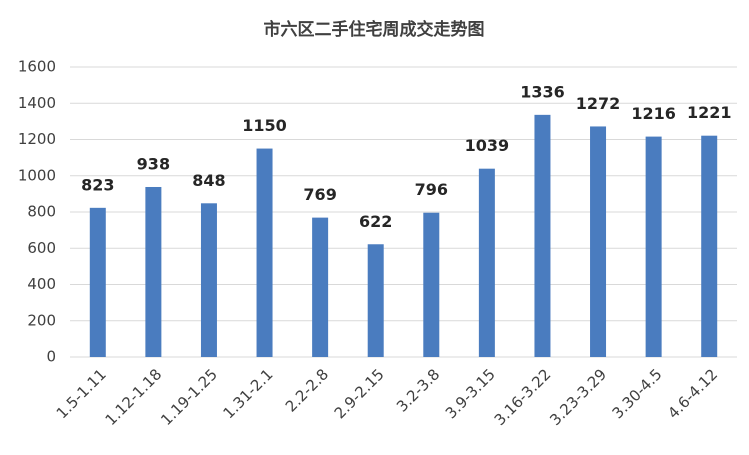 The image size is (749, 455). Describe the element at coordinates (37, 67) in the screenshot. I see `y-tick-label: 1600` at that location.